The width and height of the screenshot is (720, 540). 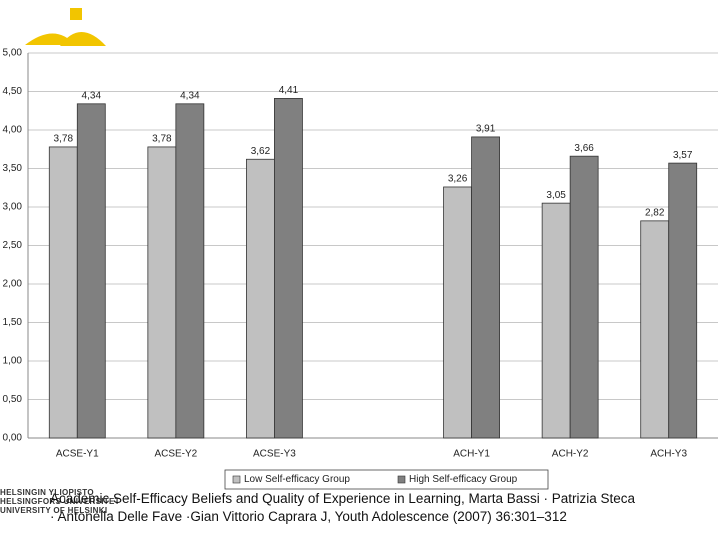 What do you see at coordinates (54, 510) in the screenshot?
I see `logo-line: UNIVERSITY OF HELSINKI` at bounding box center [54, 510].